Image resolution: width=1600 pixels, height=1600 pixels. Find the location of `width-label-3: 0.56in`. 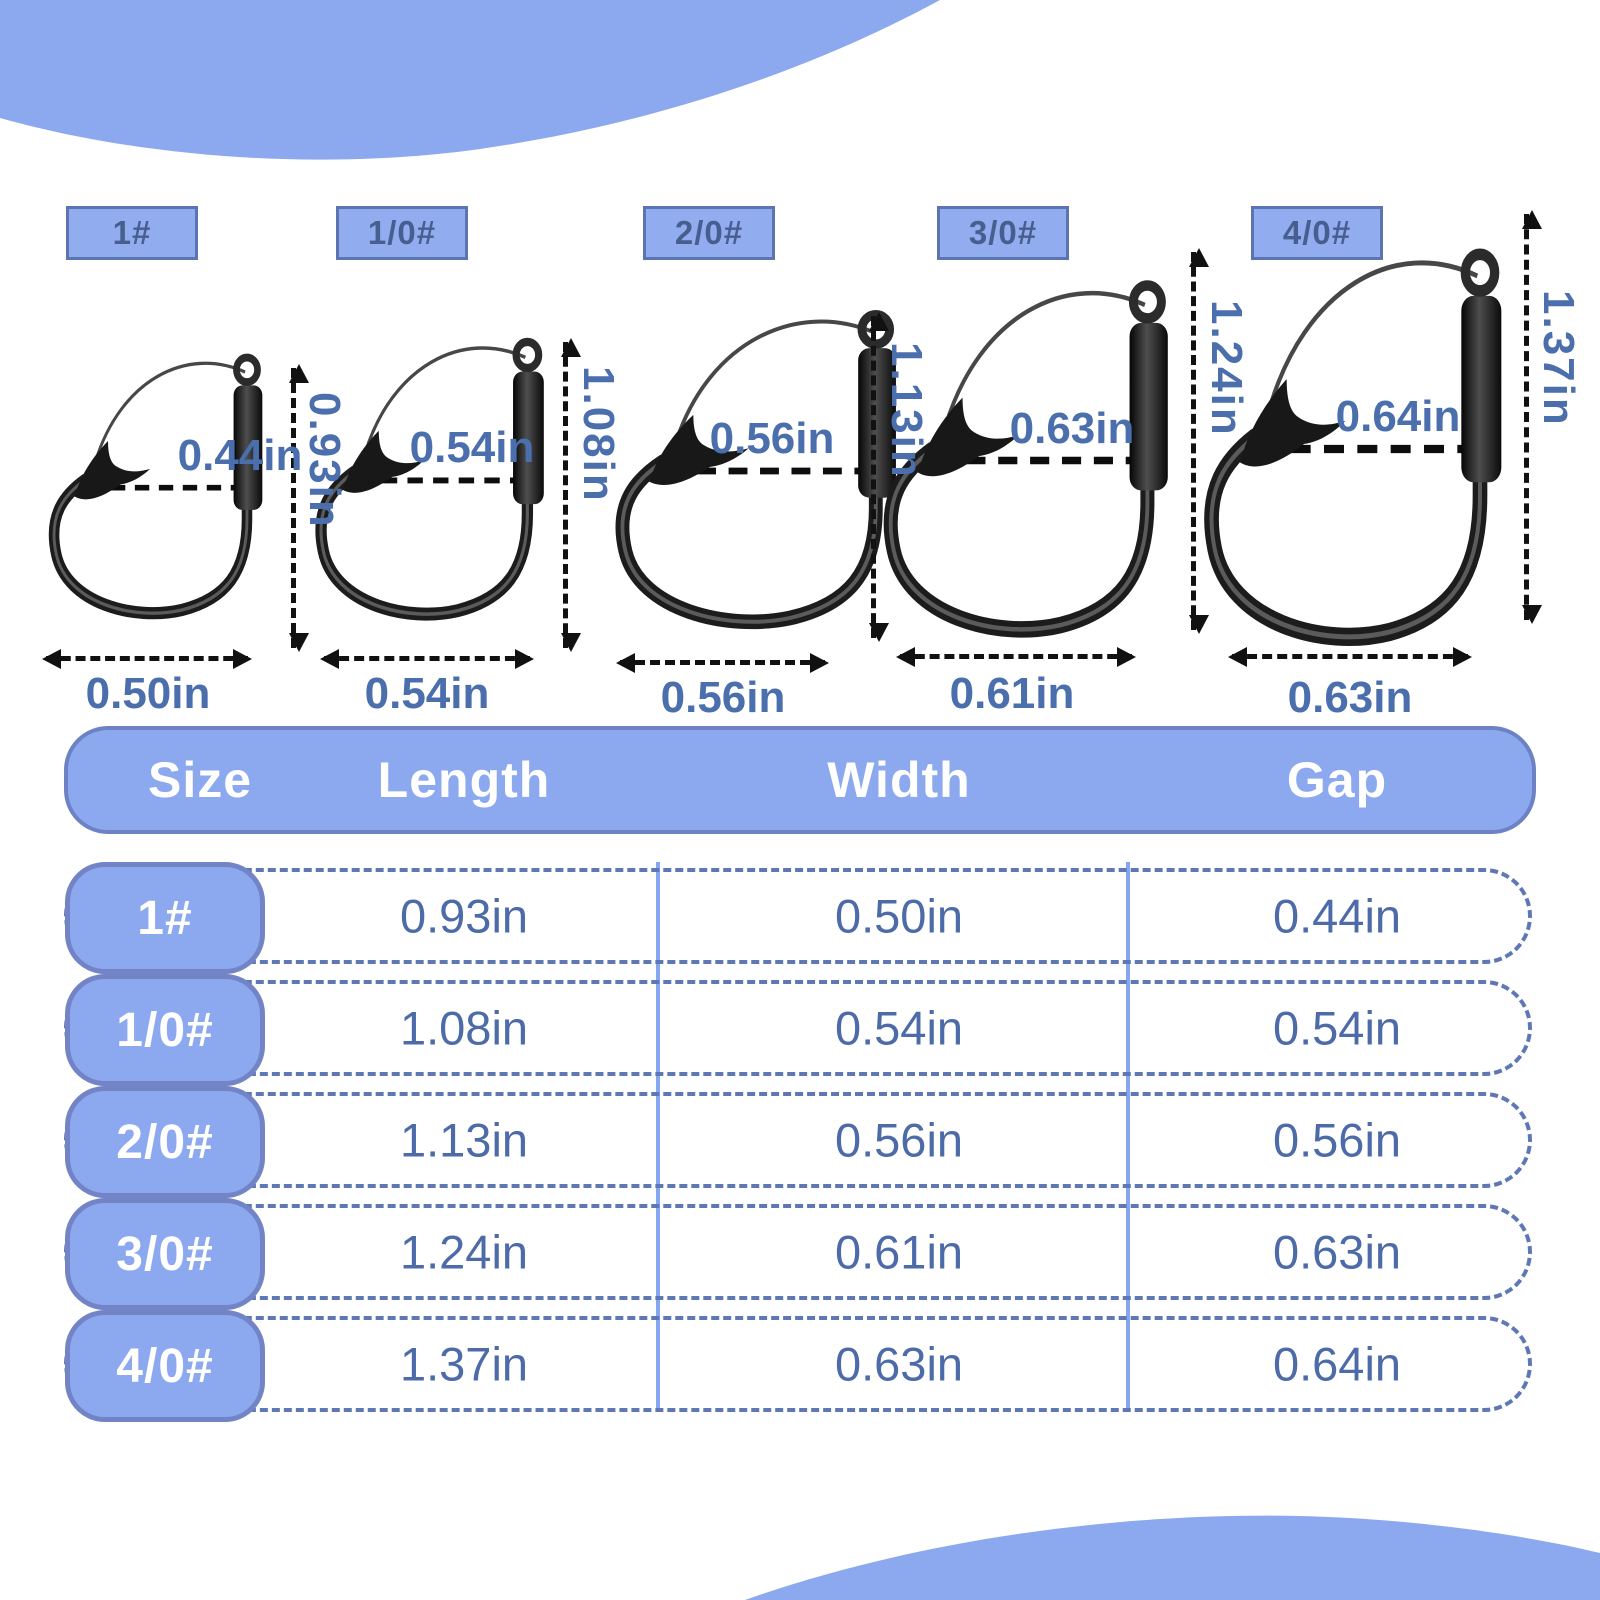

width-label-3: 0.56in is located at coordinates (723, 697).